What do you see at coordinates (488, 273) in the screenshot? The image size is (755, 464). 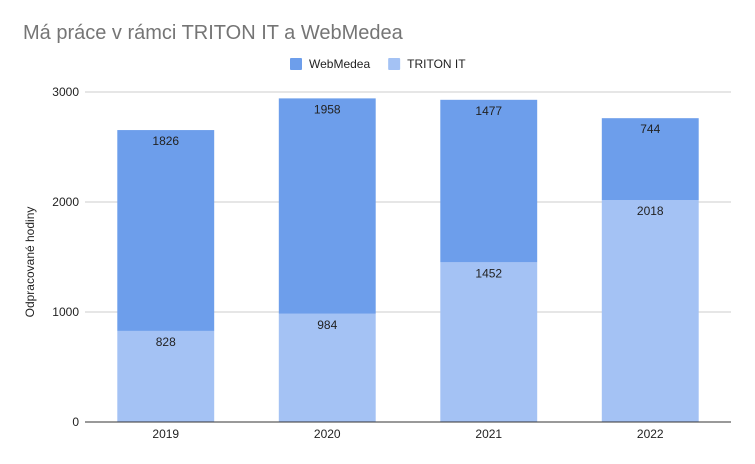 I see `data-label: 1452` at bounding box center [488, 273].